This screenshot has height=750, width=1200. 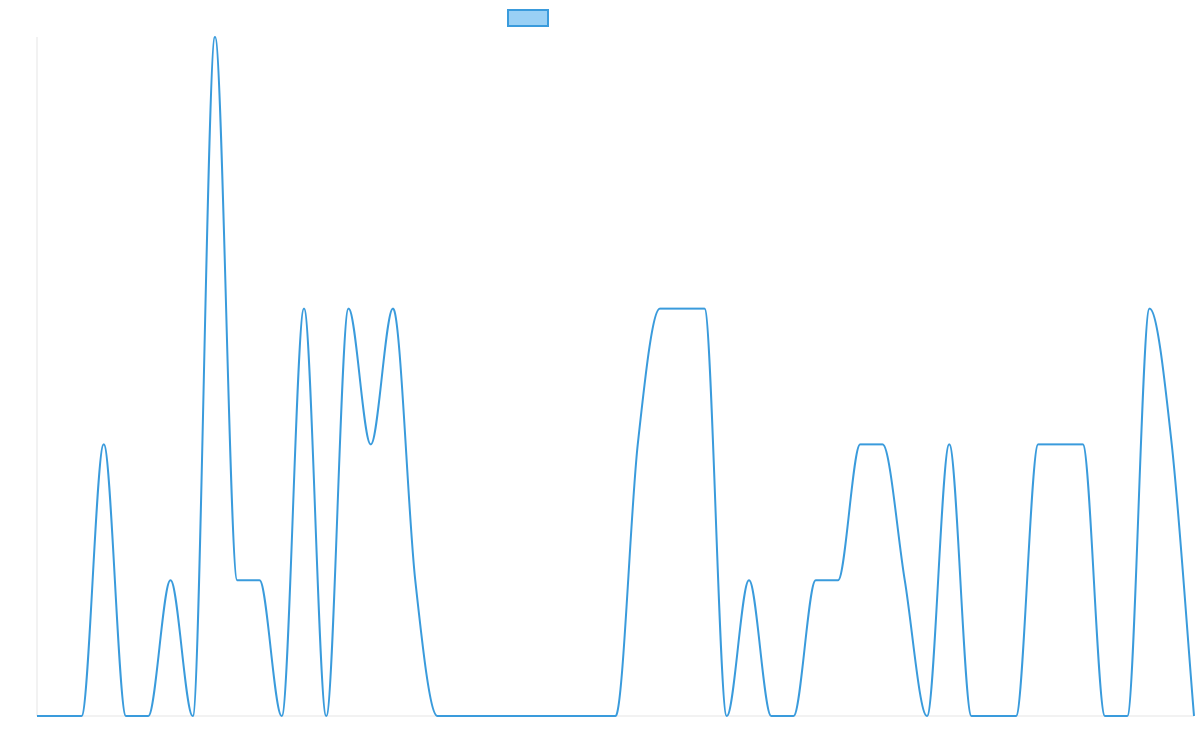 I want to click on legend, so click(x=528, y=18).